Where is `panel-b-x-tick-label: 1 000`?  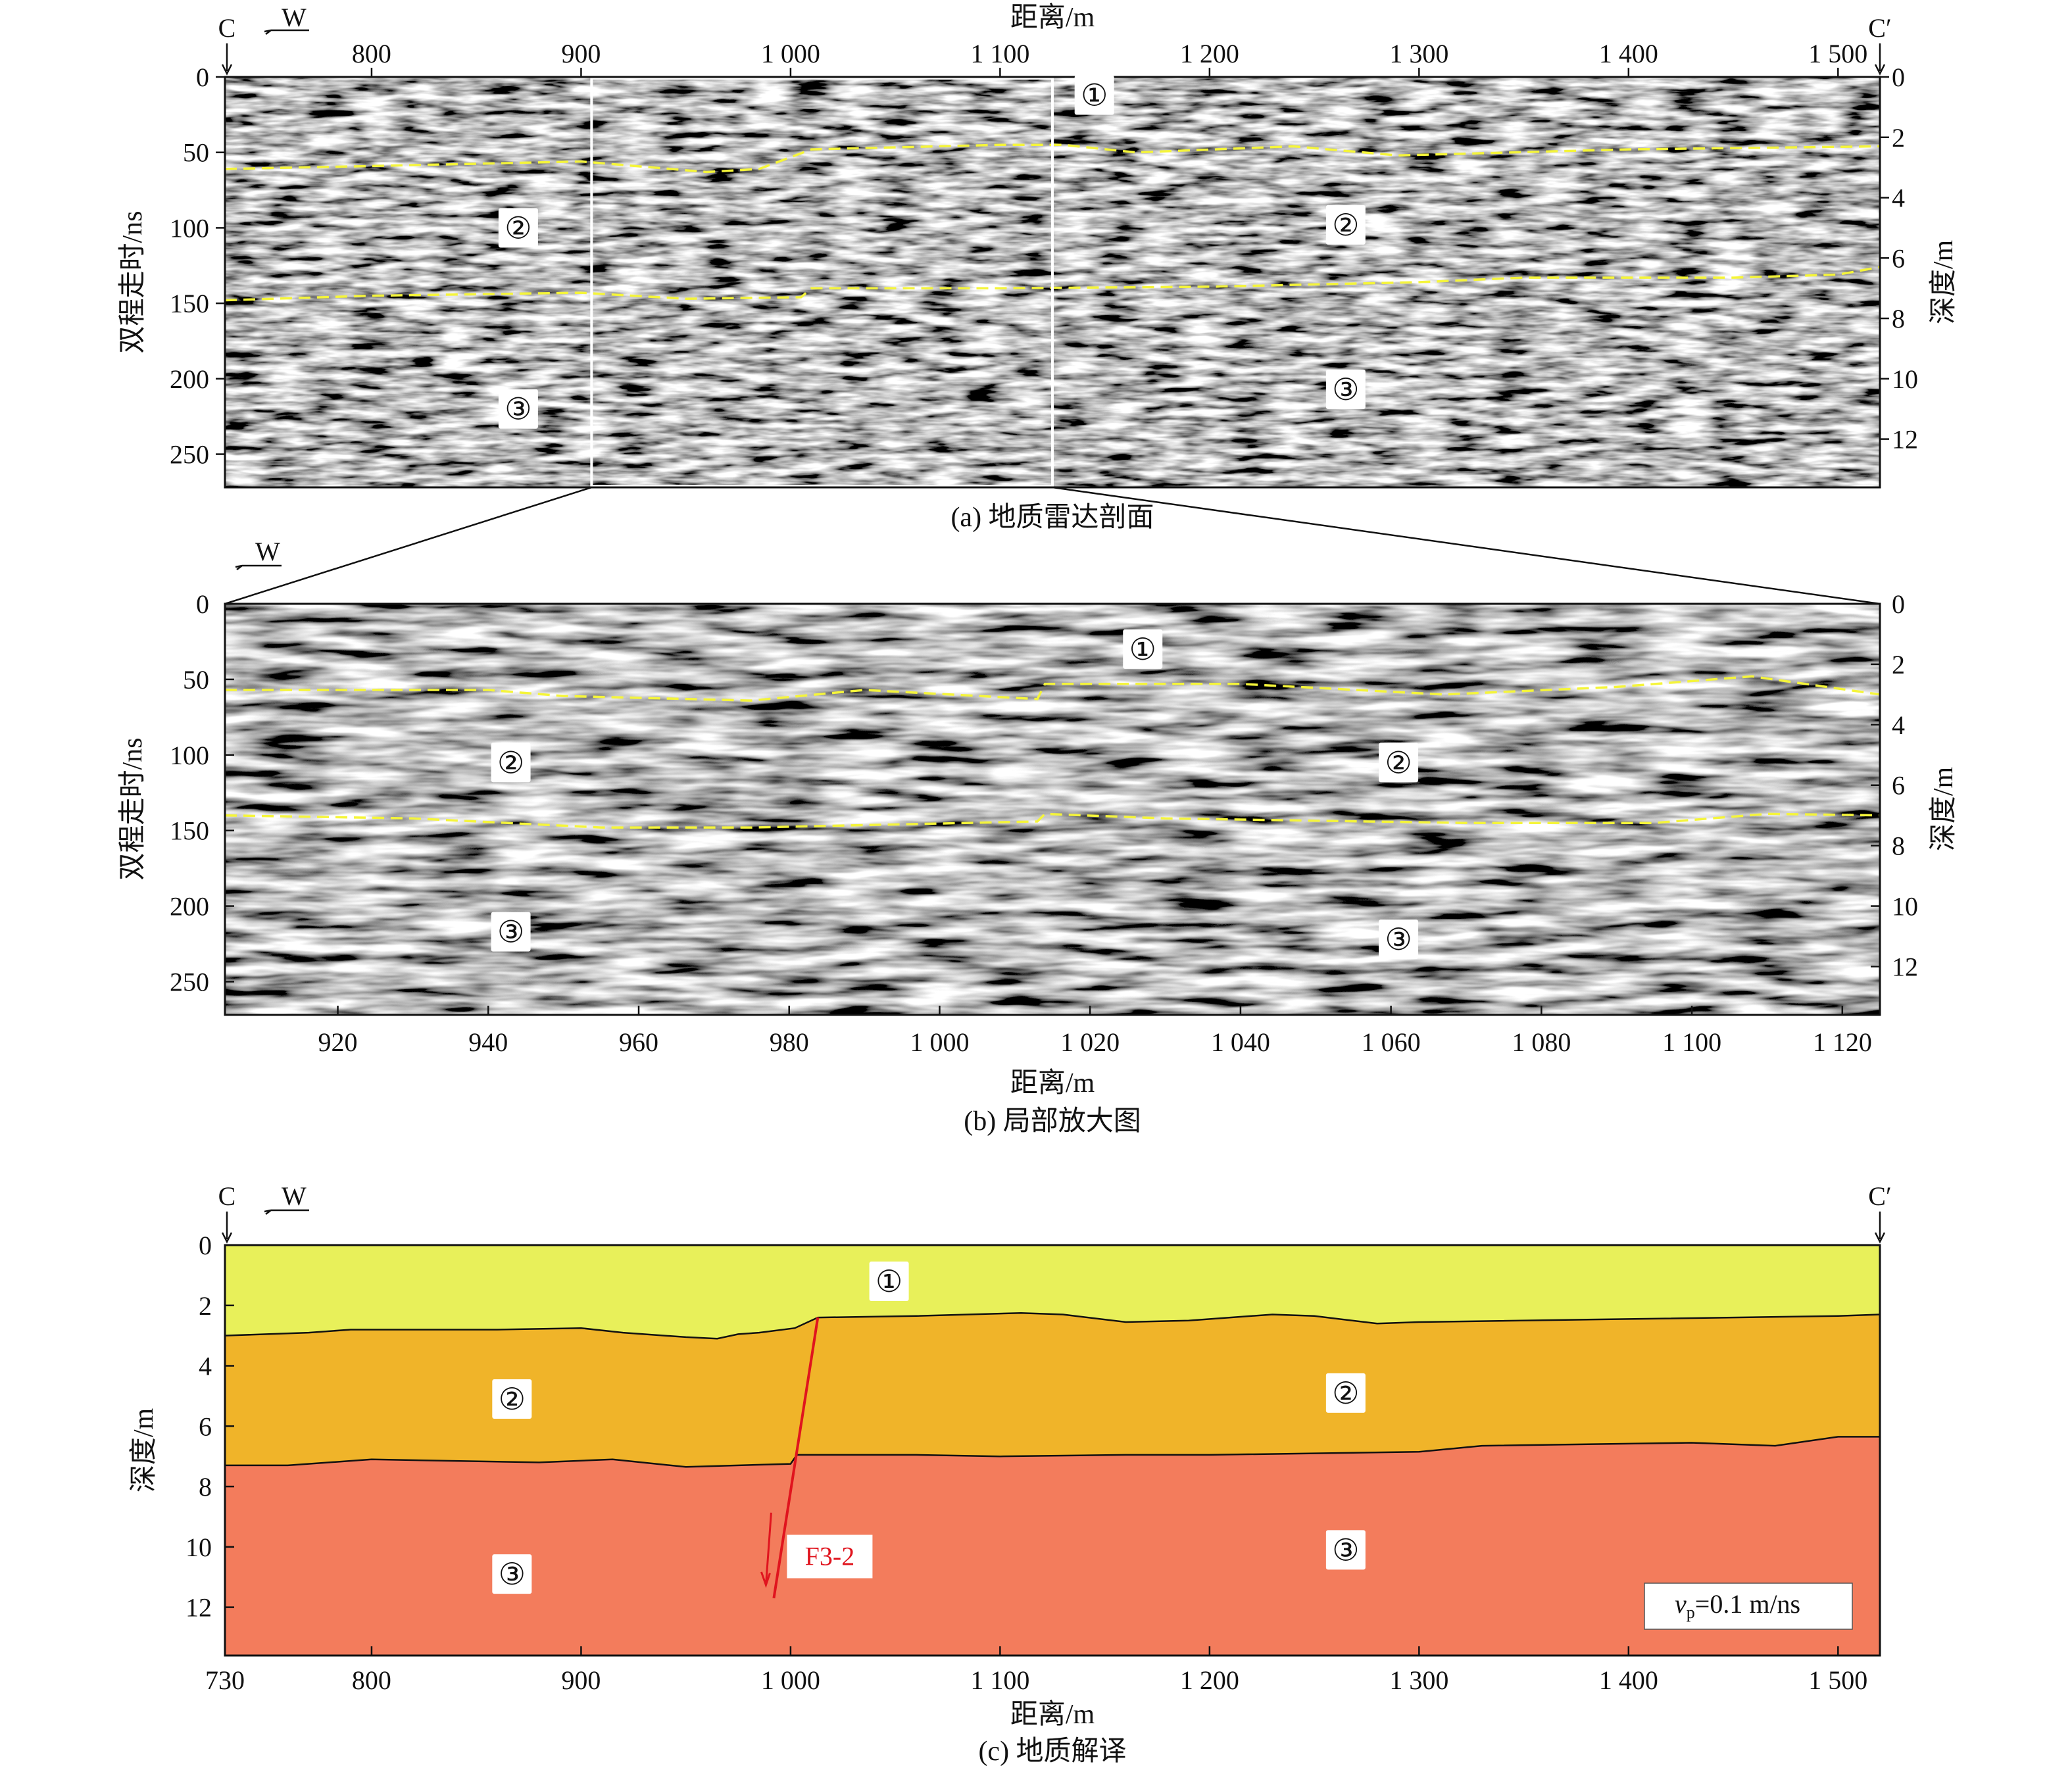 panel-b-x-tick-label: 1 000 is located at coordinates (939, 1042).